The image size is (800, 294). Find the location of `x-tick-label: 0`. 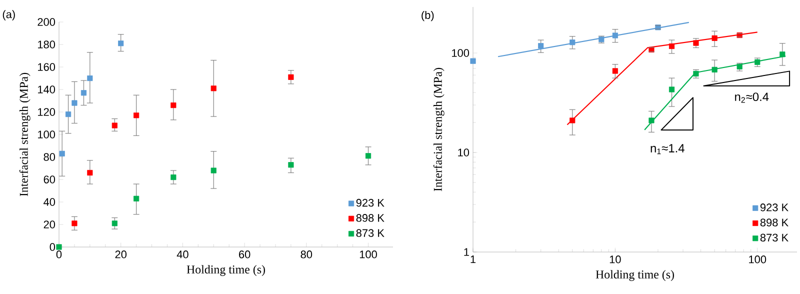

x-tick-label: 0 is located at coordinates (59, 254).